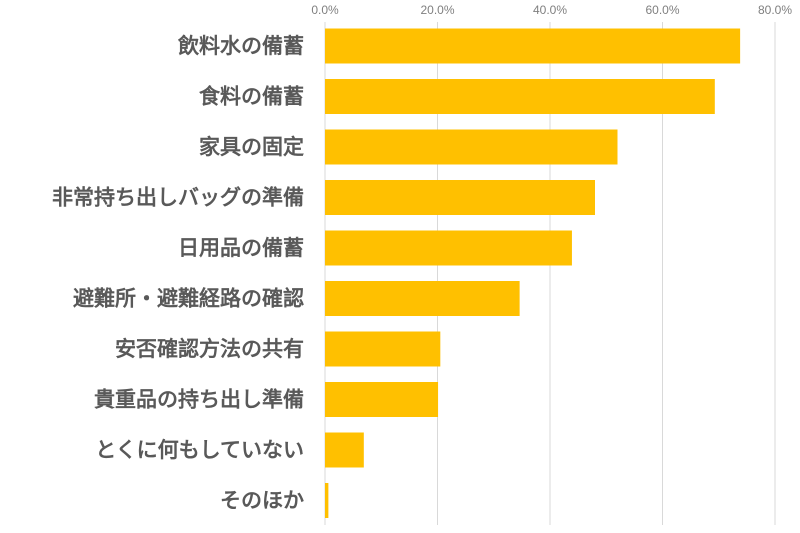  Describe the element at coordinates (199, 400) in the screenshot. I see `category-label: 貴重品の持ち出し準備` at that location.